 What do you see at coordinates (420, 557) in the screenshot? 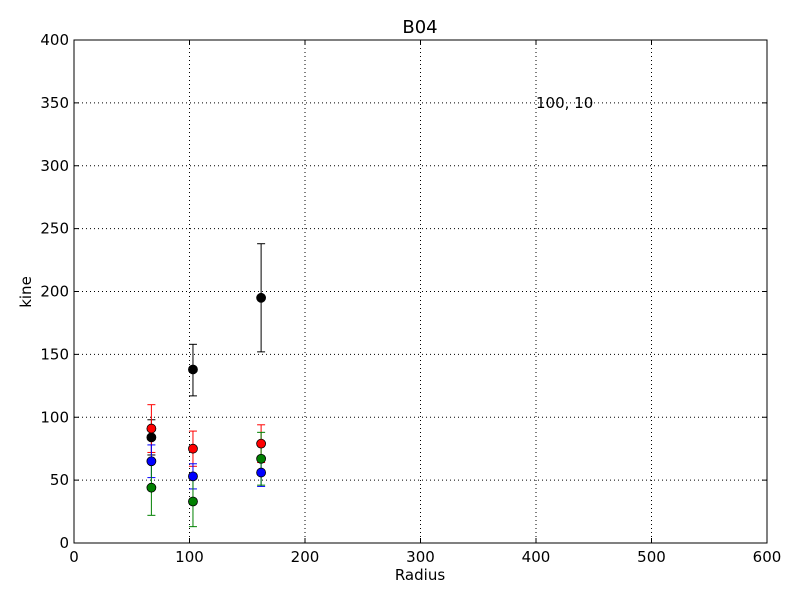
I see `x-tick-label: 300` at bounding box center [420, 557].